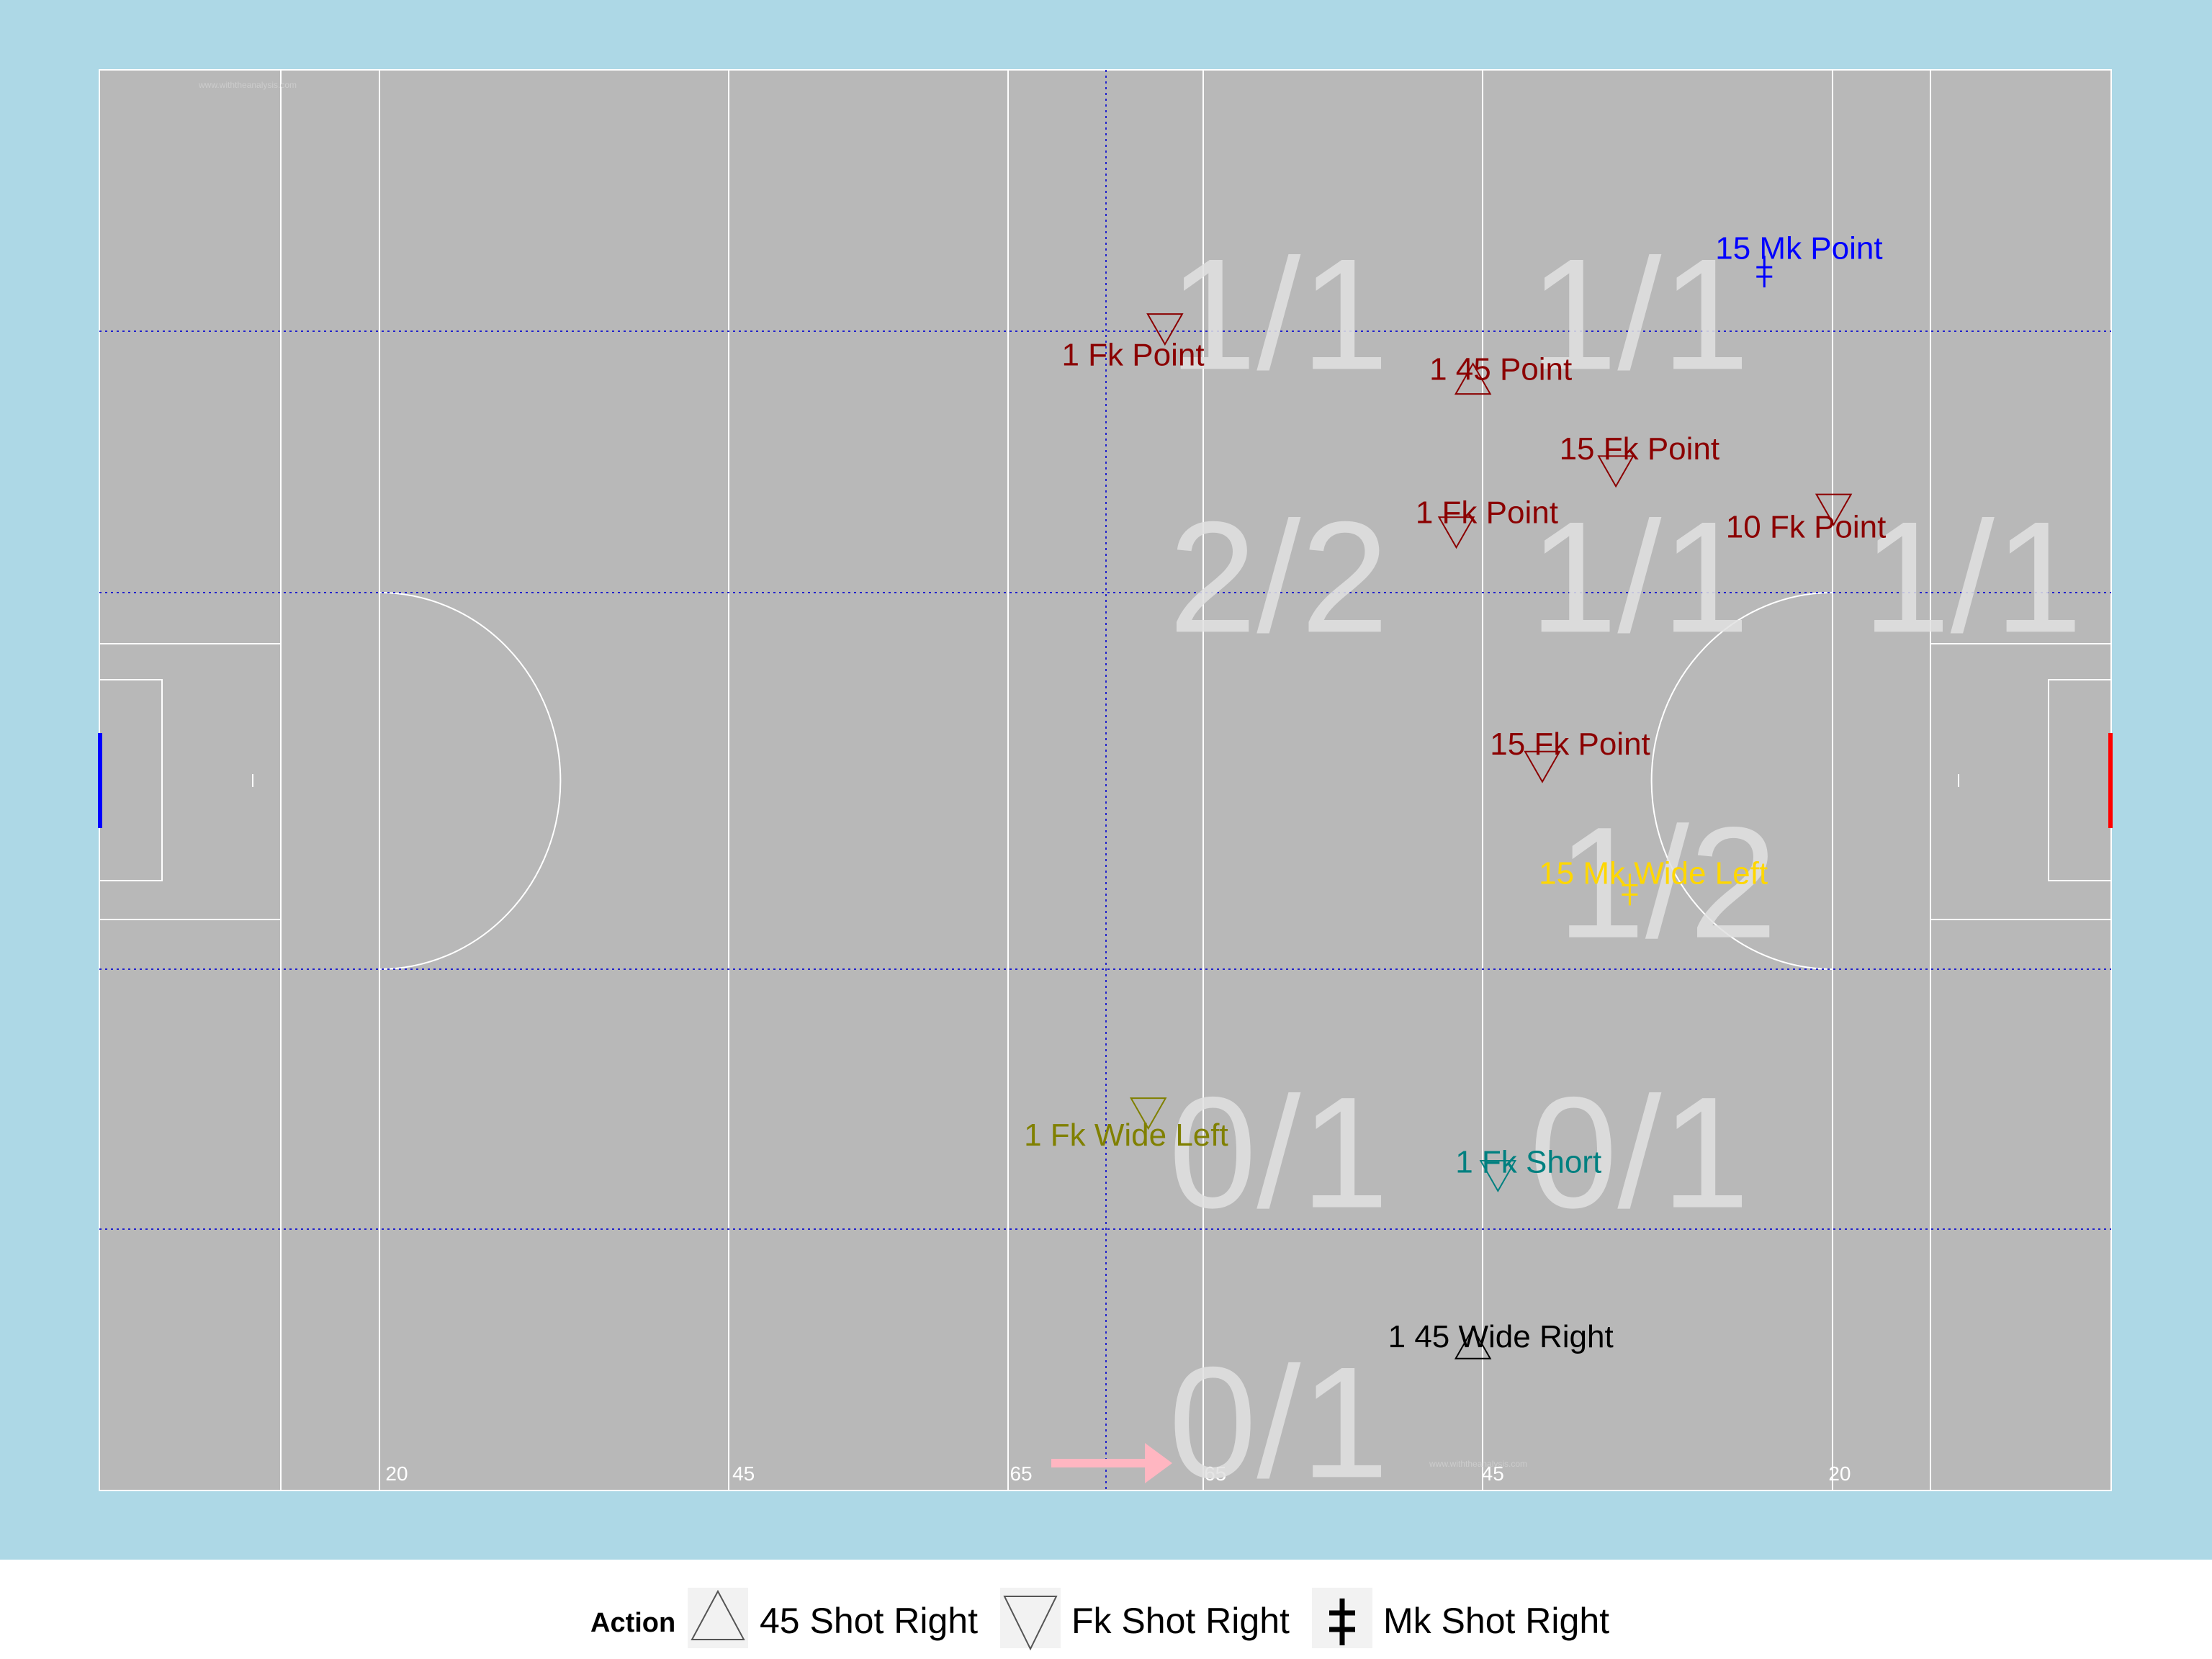 Image resolution: width=2212 pixels, height=1659 pixels. I want to click on watermark-top: www.withtheanalysis.com, so click(247, 85).